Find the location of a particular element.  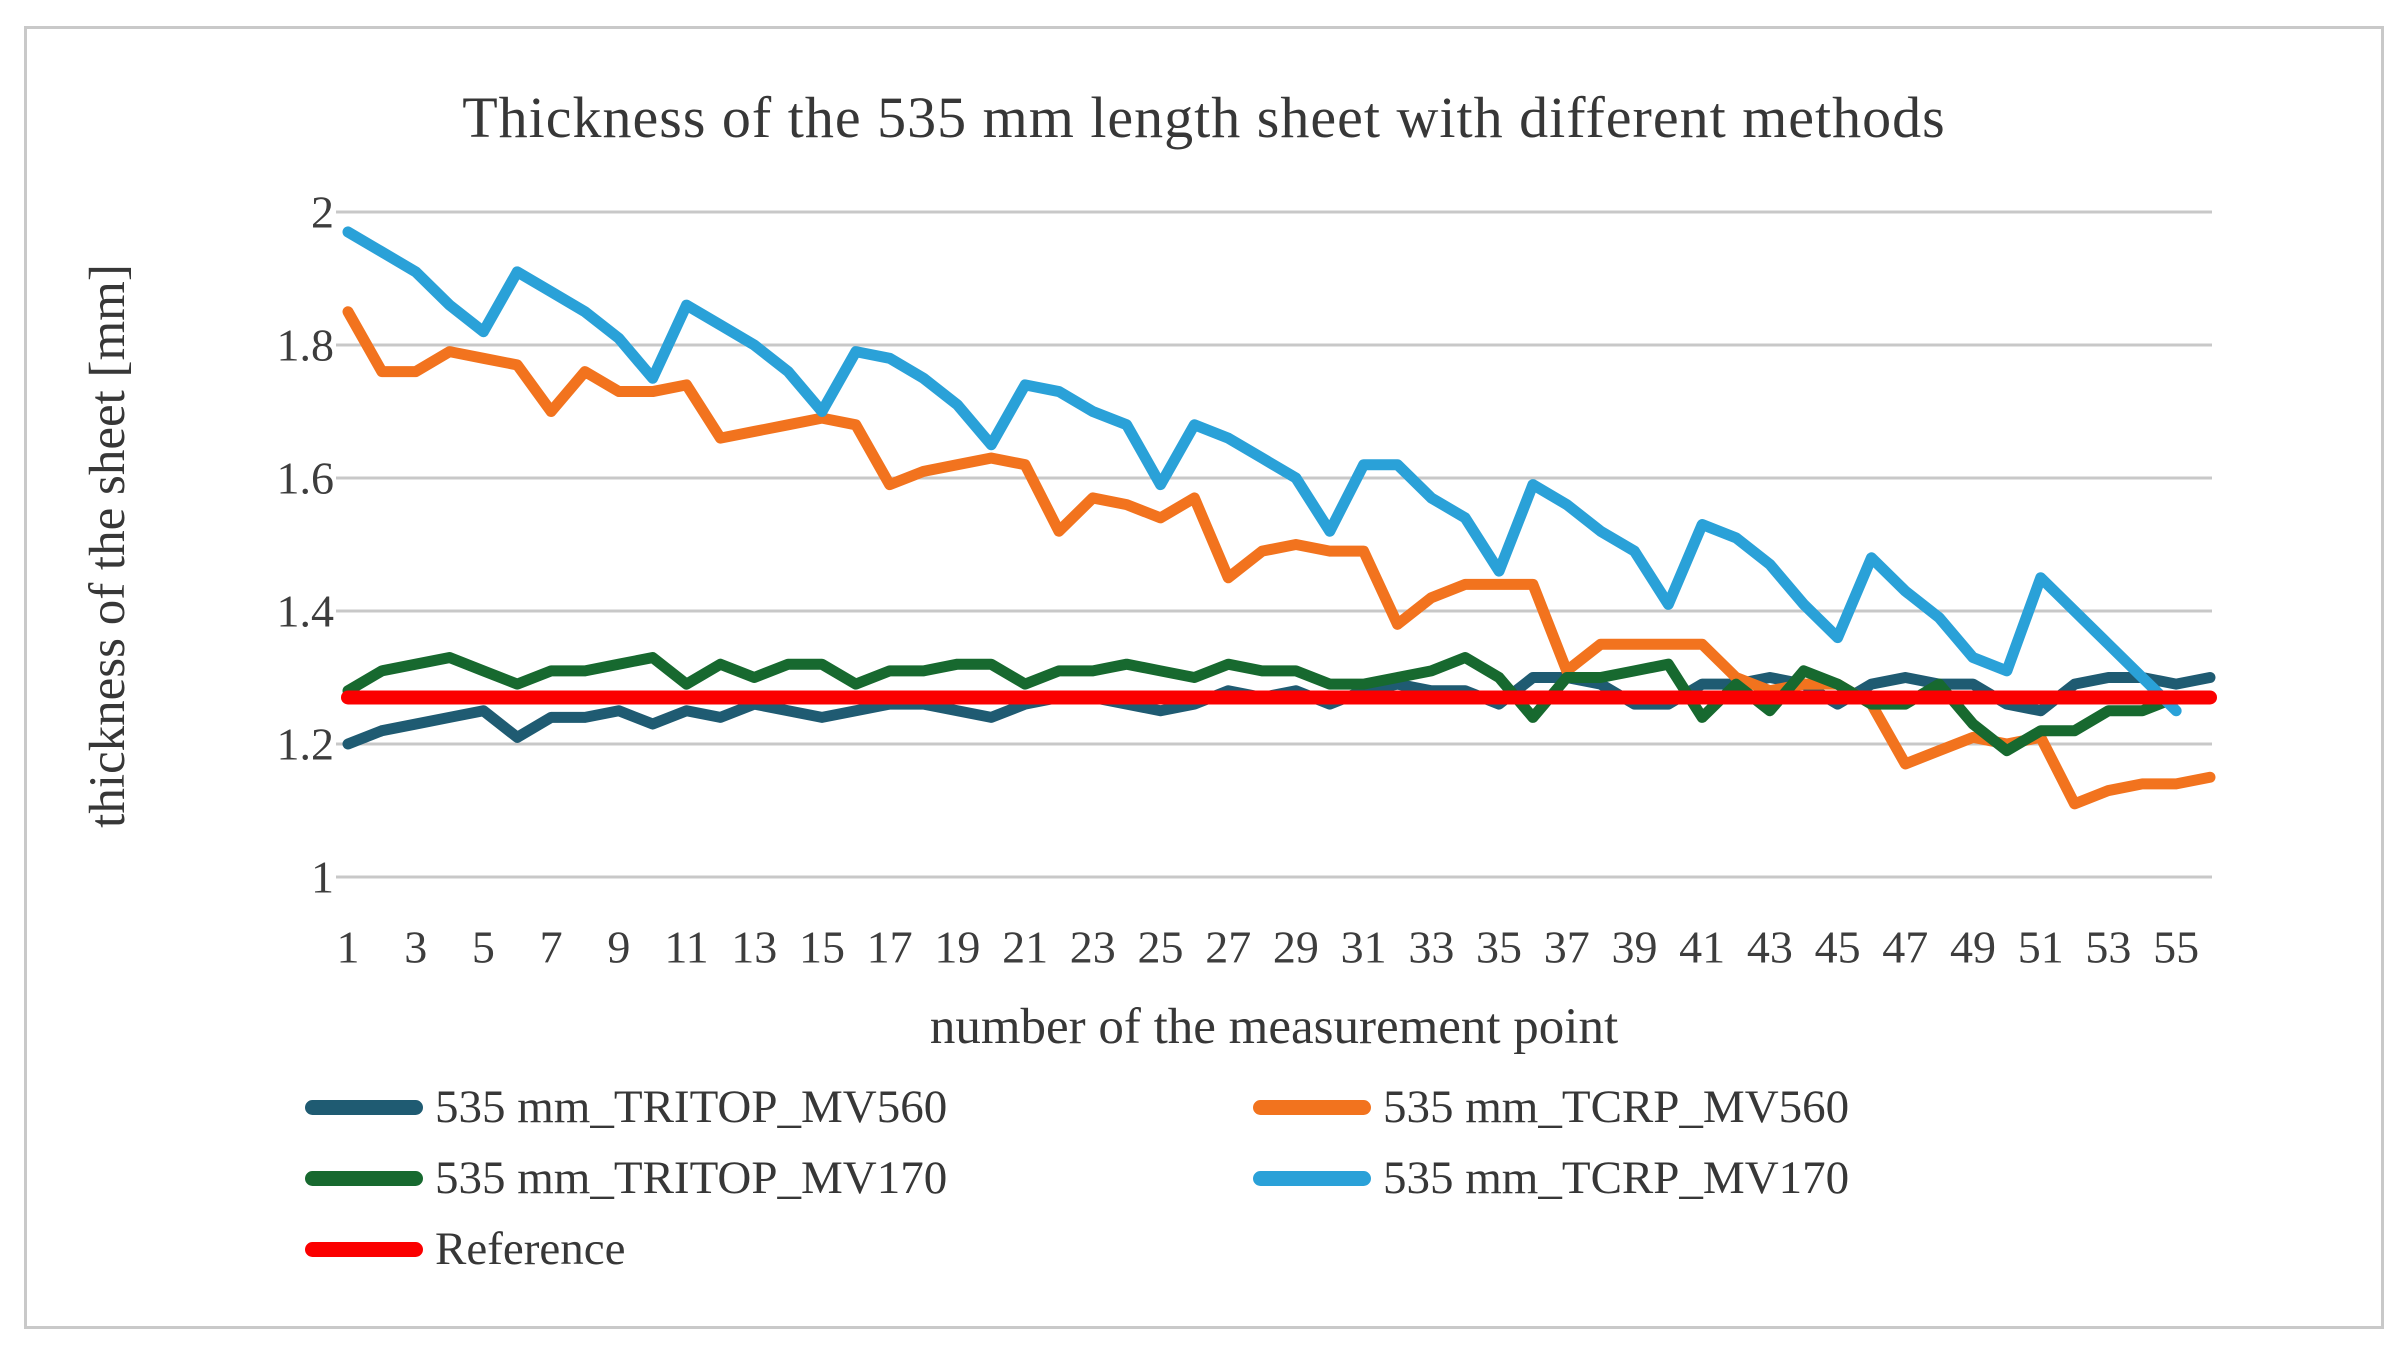

legend-label: 535 mm_TCRP_MV170 is located at coordinates (1616, 1178).